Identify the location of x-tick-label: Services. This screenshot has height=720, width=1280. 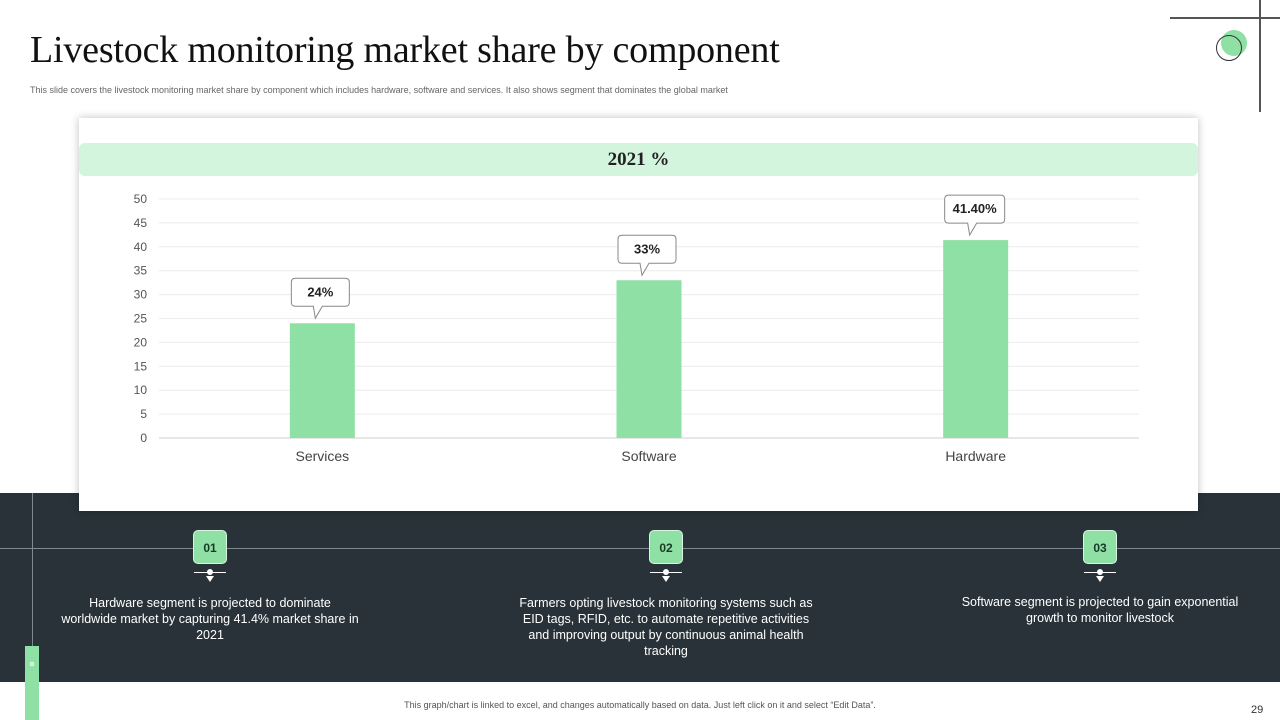
(322, 456).